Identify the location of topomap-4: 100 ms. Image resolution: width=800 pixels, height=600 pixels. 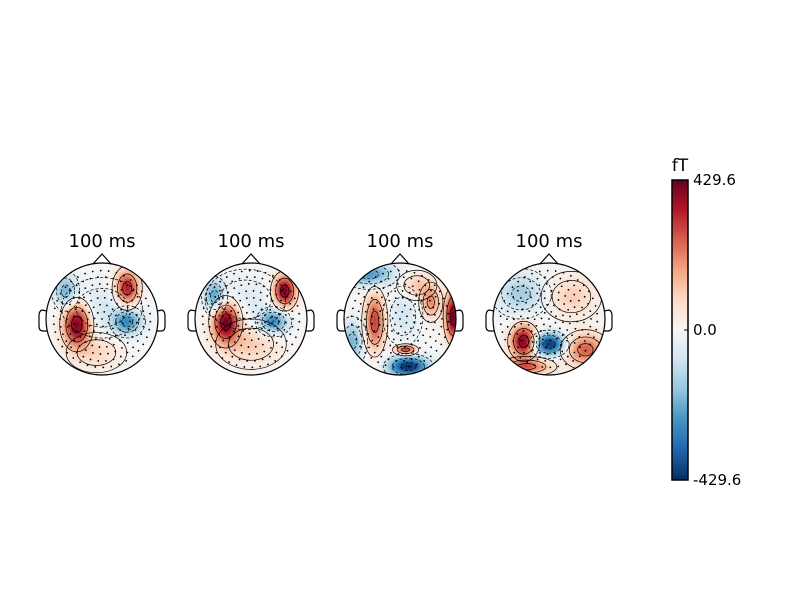
(549, 303).